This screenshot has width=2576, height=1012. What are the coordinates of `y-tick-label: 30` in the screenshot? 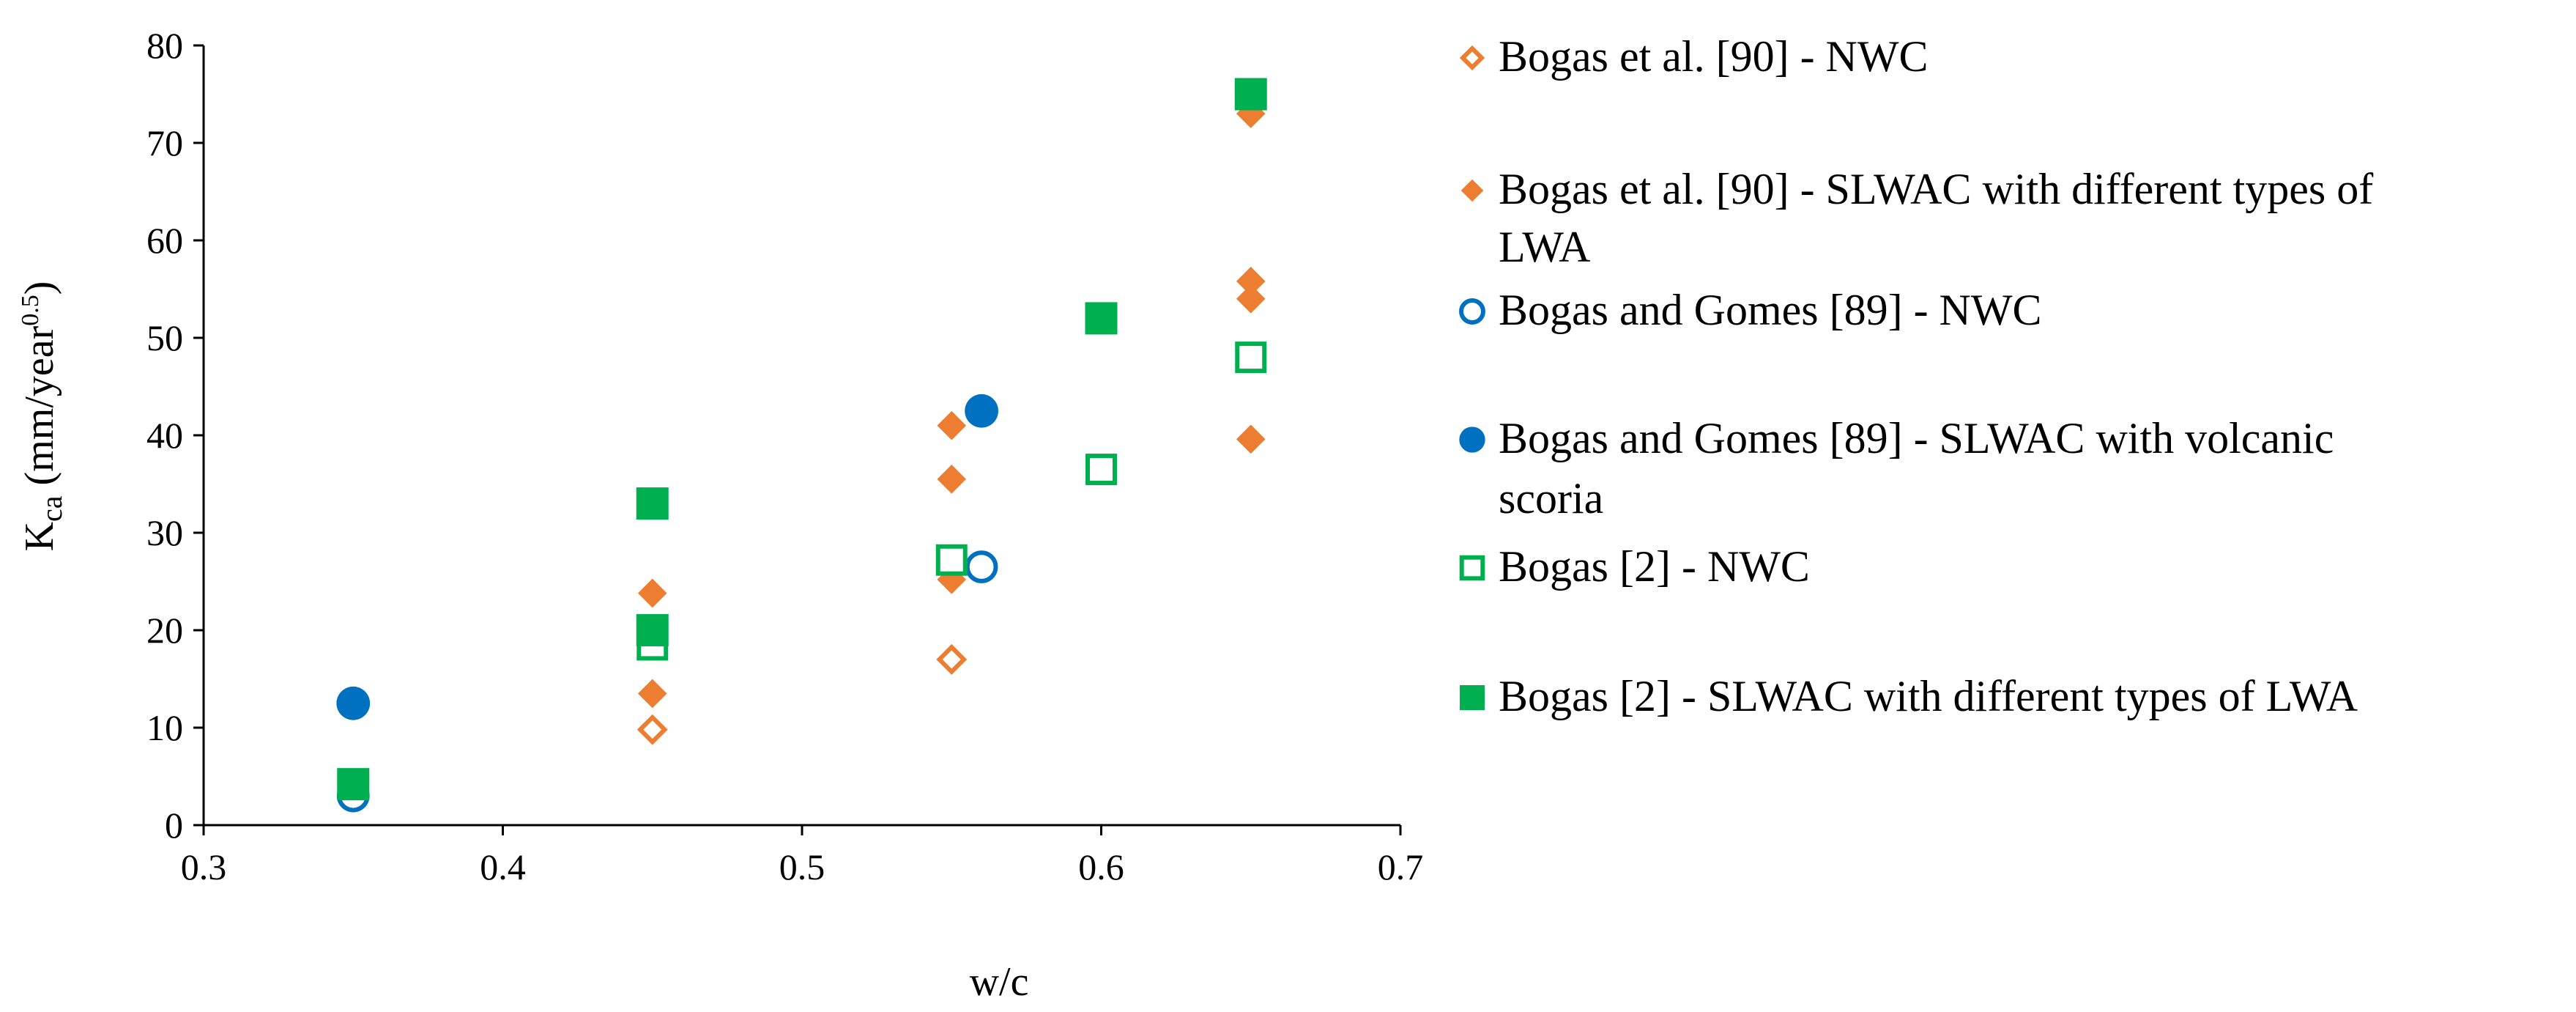 It's located at (164, 532).